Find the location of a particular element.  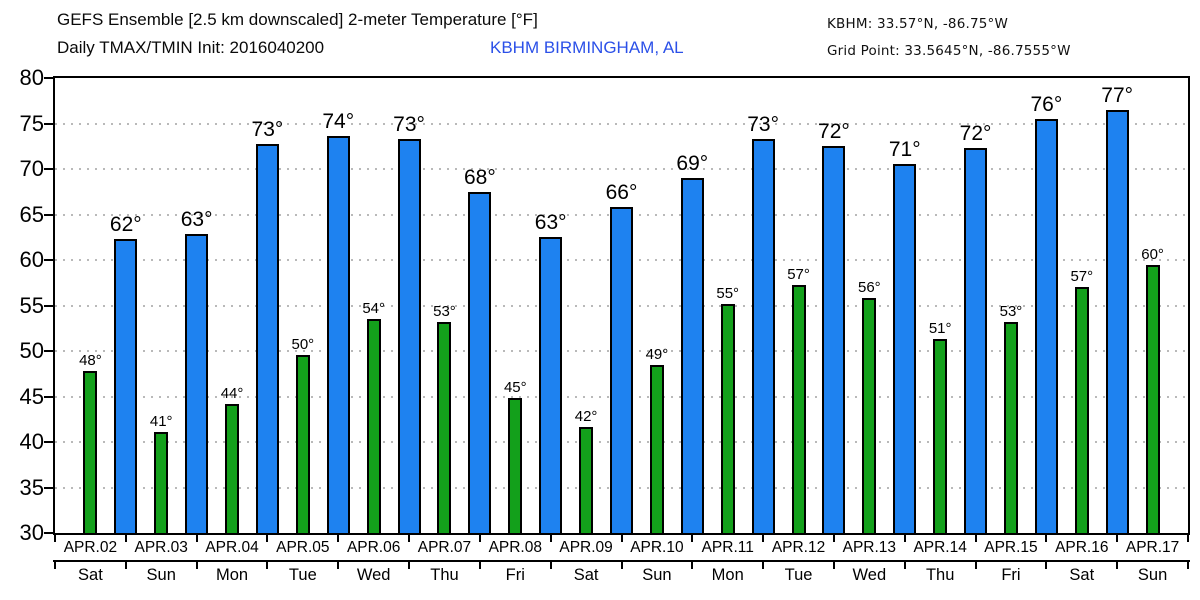

weekday-ruler-line is located at coordinates (621, 561).